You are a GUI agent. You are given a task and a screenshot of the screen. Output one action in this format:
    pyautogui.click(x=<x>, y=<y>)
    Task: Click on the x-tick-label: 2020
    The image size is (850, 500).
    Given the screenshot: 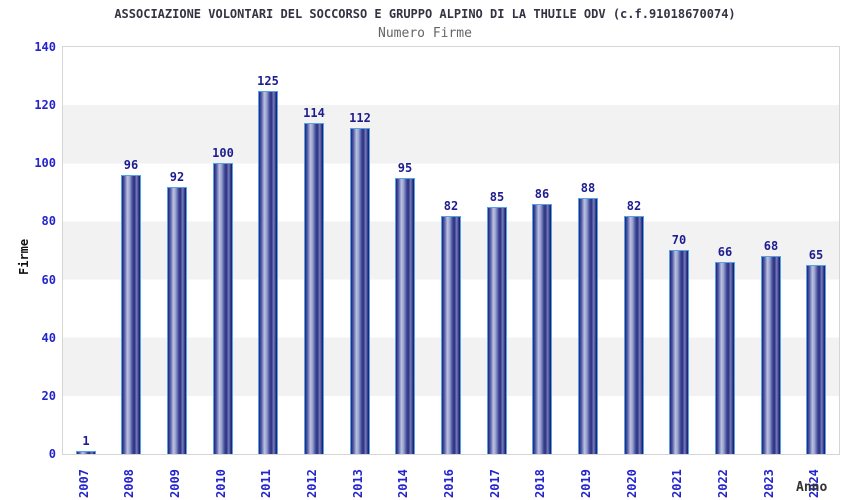 What is the action you would take?
    pyautogui.click(x=632, y=483)
    